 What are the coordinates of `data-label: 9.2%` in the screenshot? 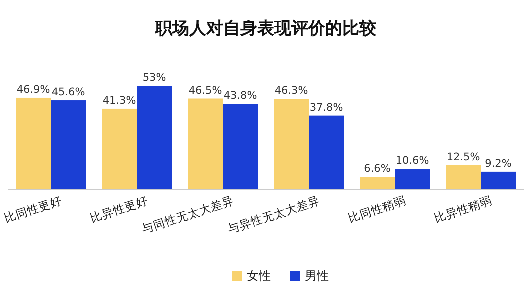 It's located at (498, 164).